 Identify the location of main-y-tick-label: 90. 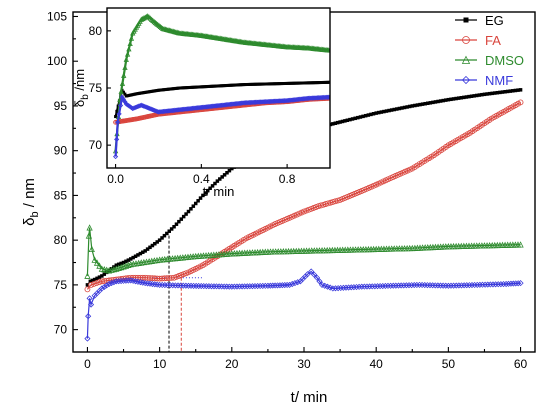
(61, 151).